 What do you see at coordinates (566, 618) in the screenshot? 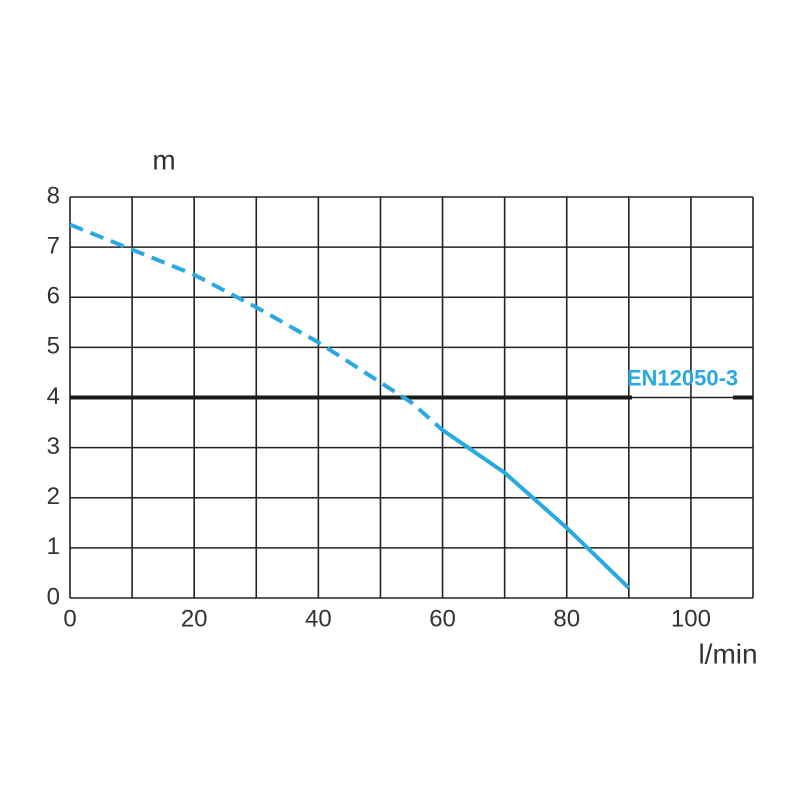
I see `x-tick-label: 80` at bounding box center [566, 618].